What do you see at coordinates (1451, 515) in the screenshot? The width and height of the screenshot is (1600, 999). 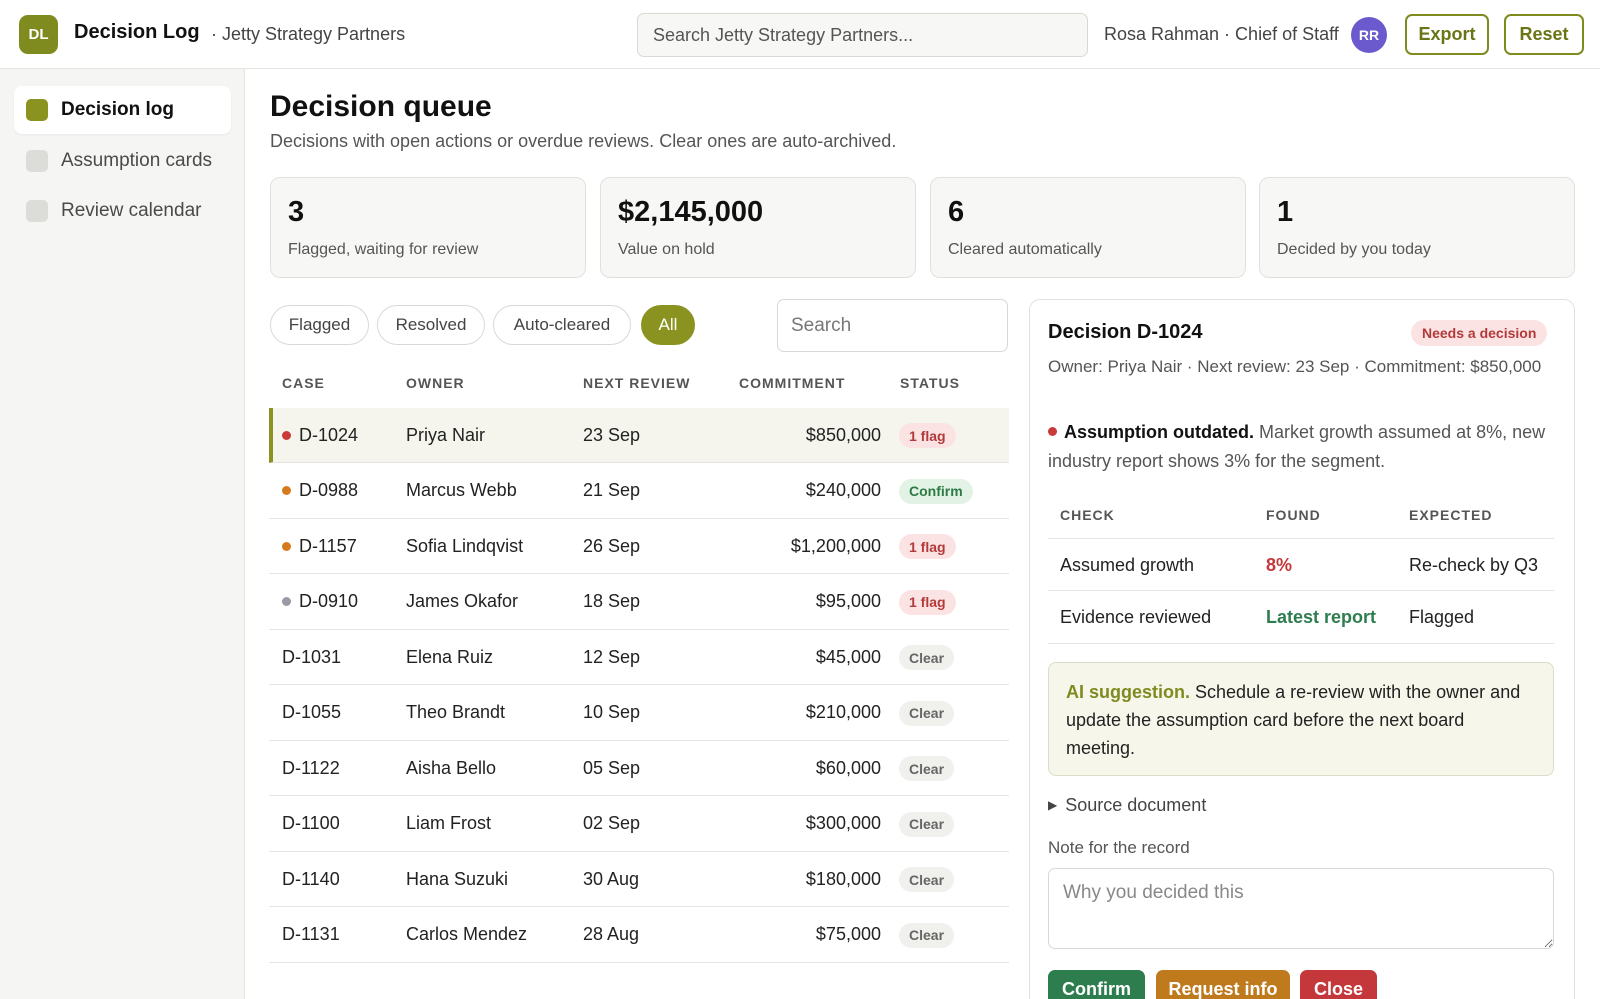 I see `expected-column-header: EXPECTED` at bounding box center [1451, 515].